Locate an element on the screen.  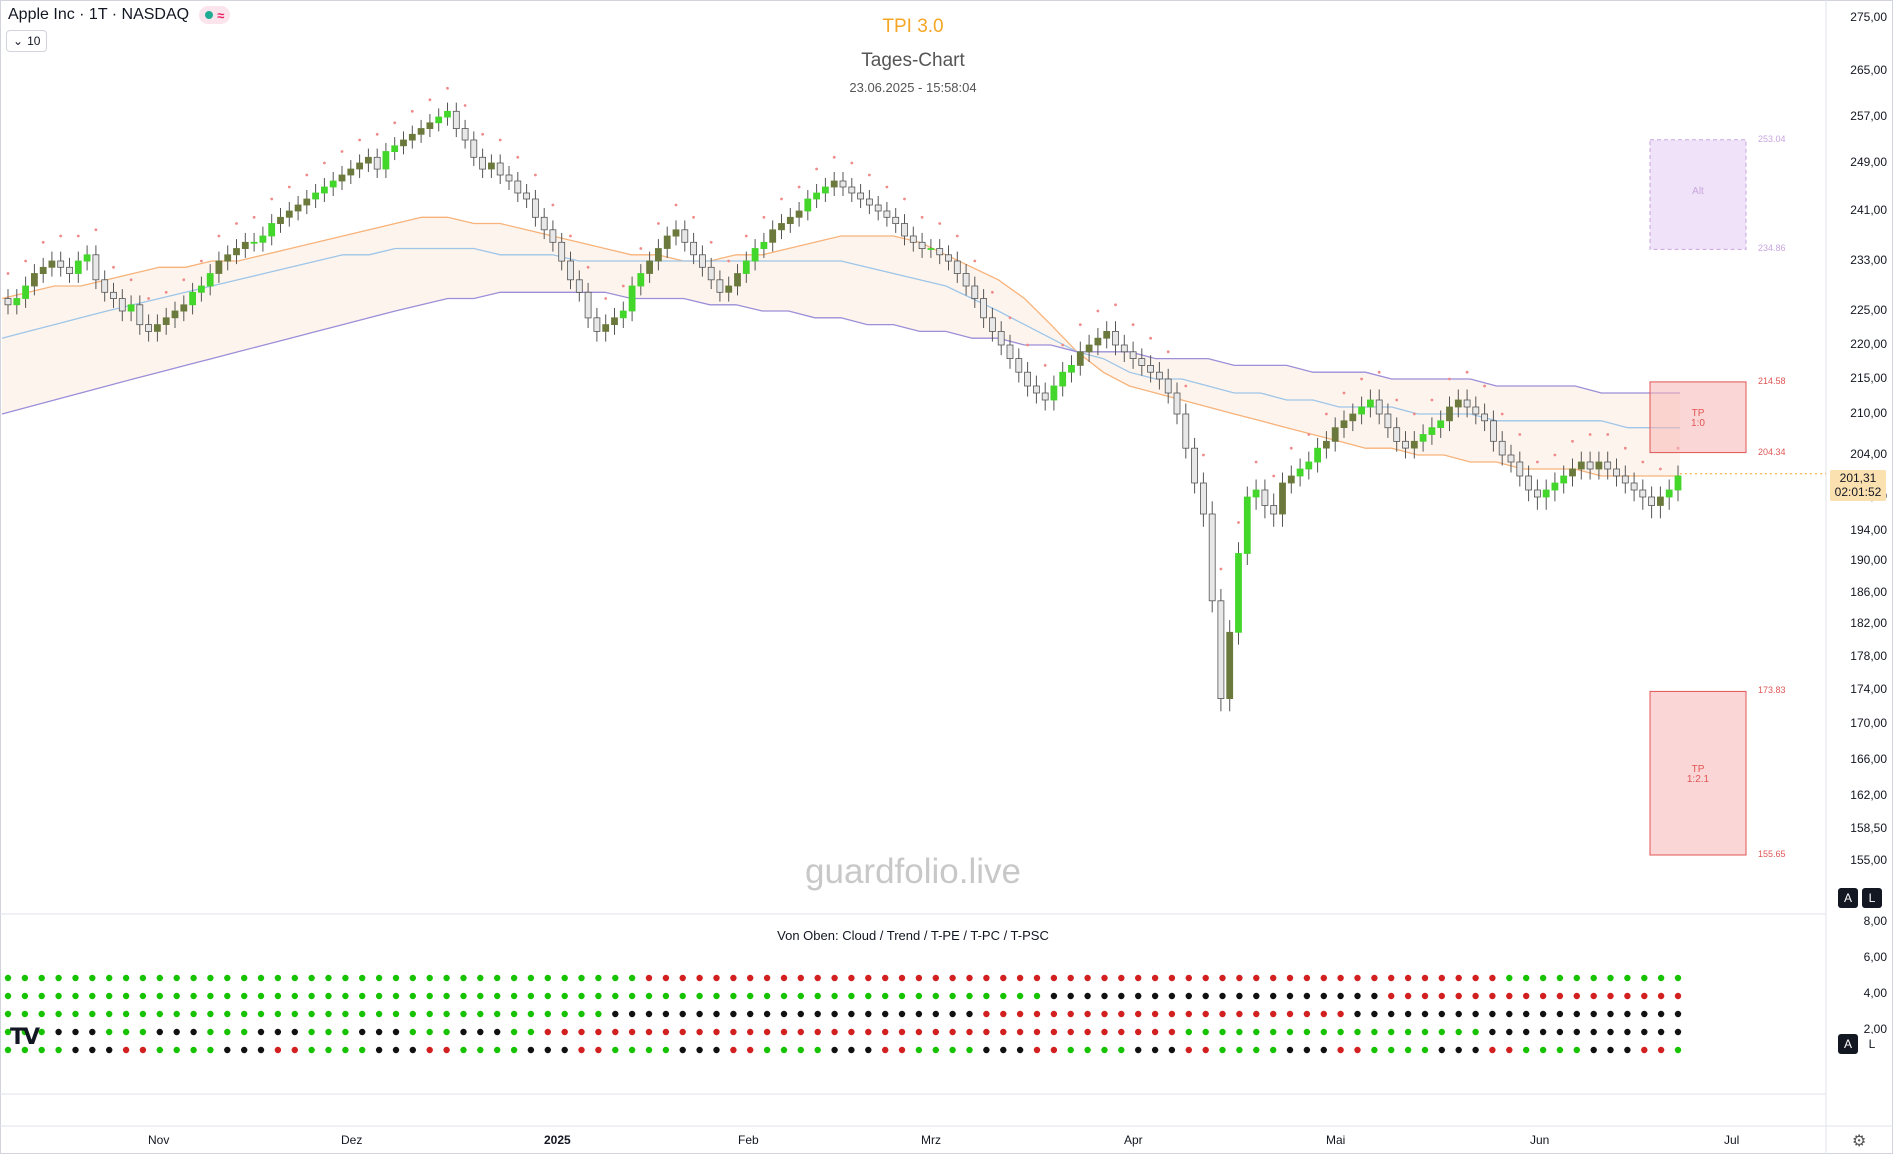
oscillator-log-scale-button: L is located at coordinates (1872, 1044).